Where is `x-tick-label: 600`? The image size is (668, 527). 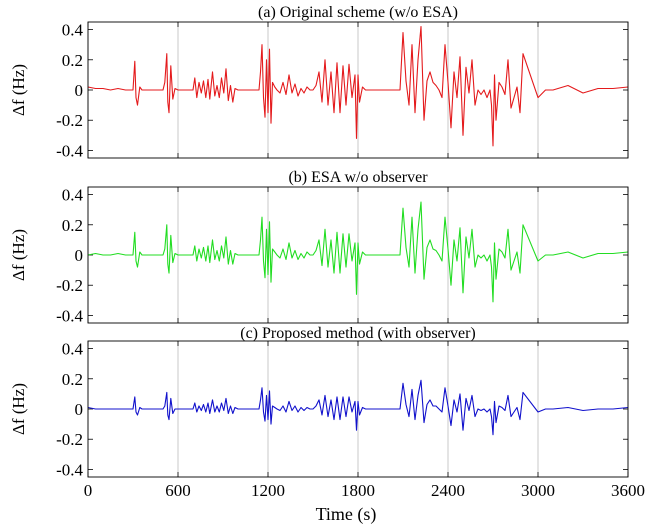 x-tick-label: 600 is located at coordinates (178, 490).